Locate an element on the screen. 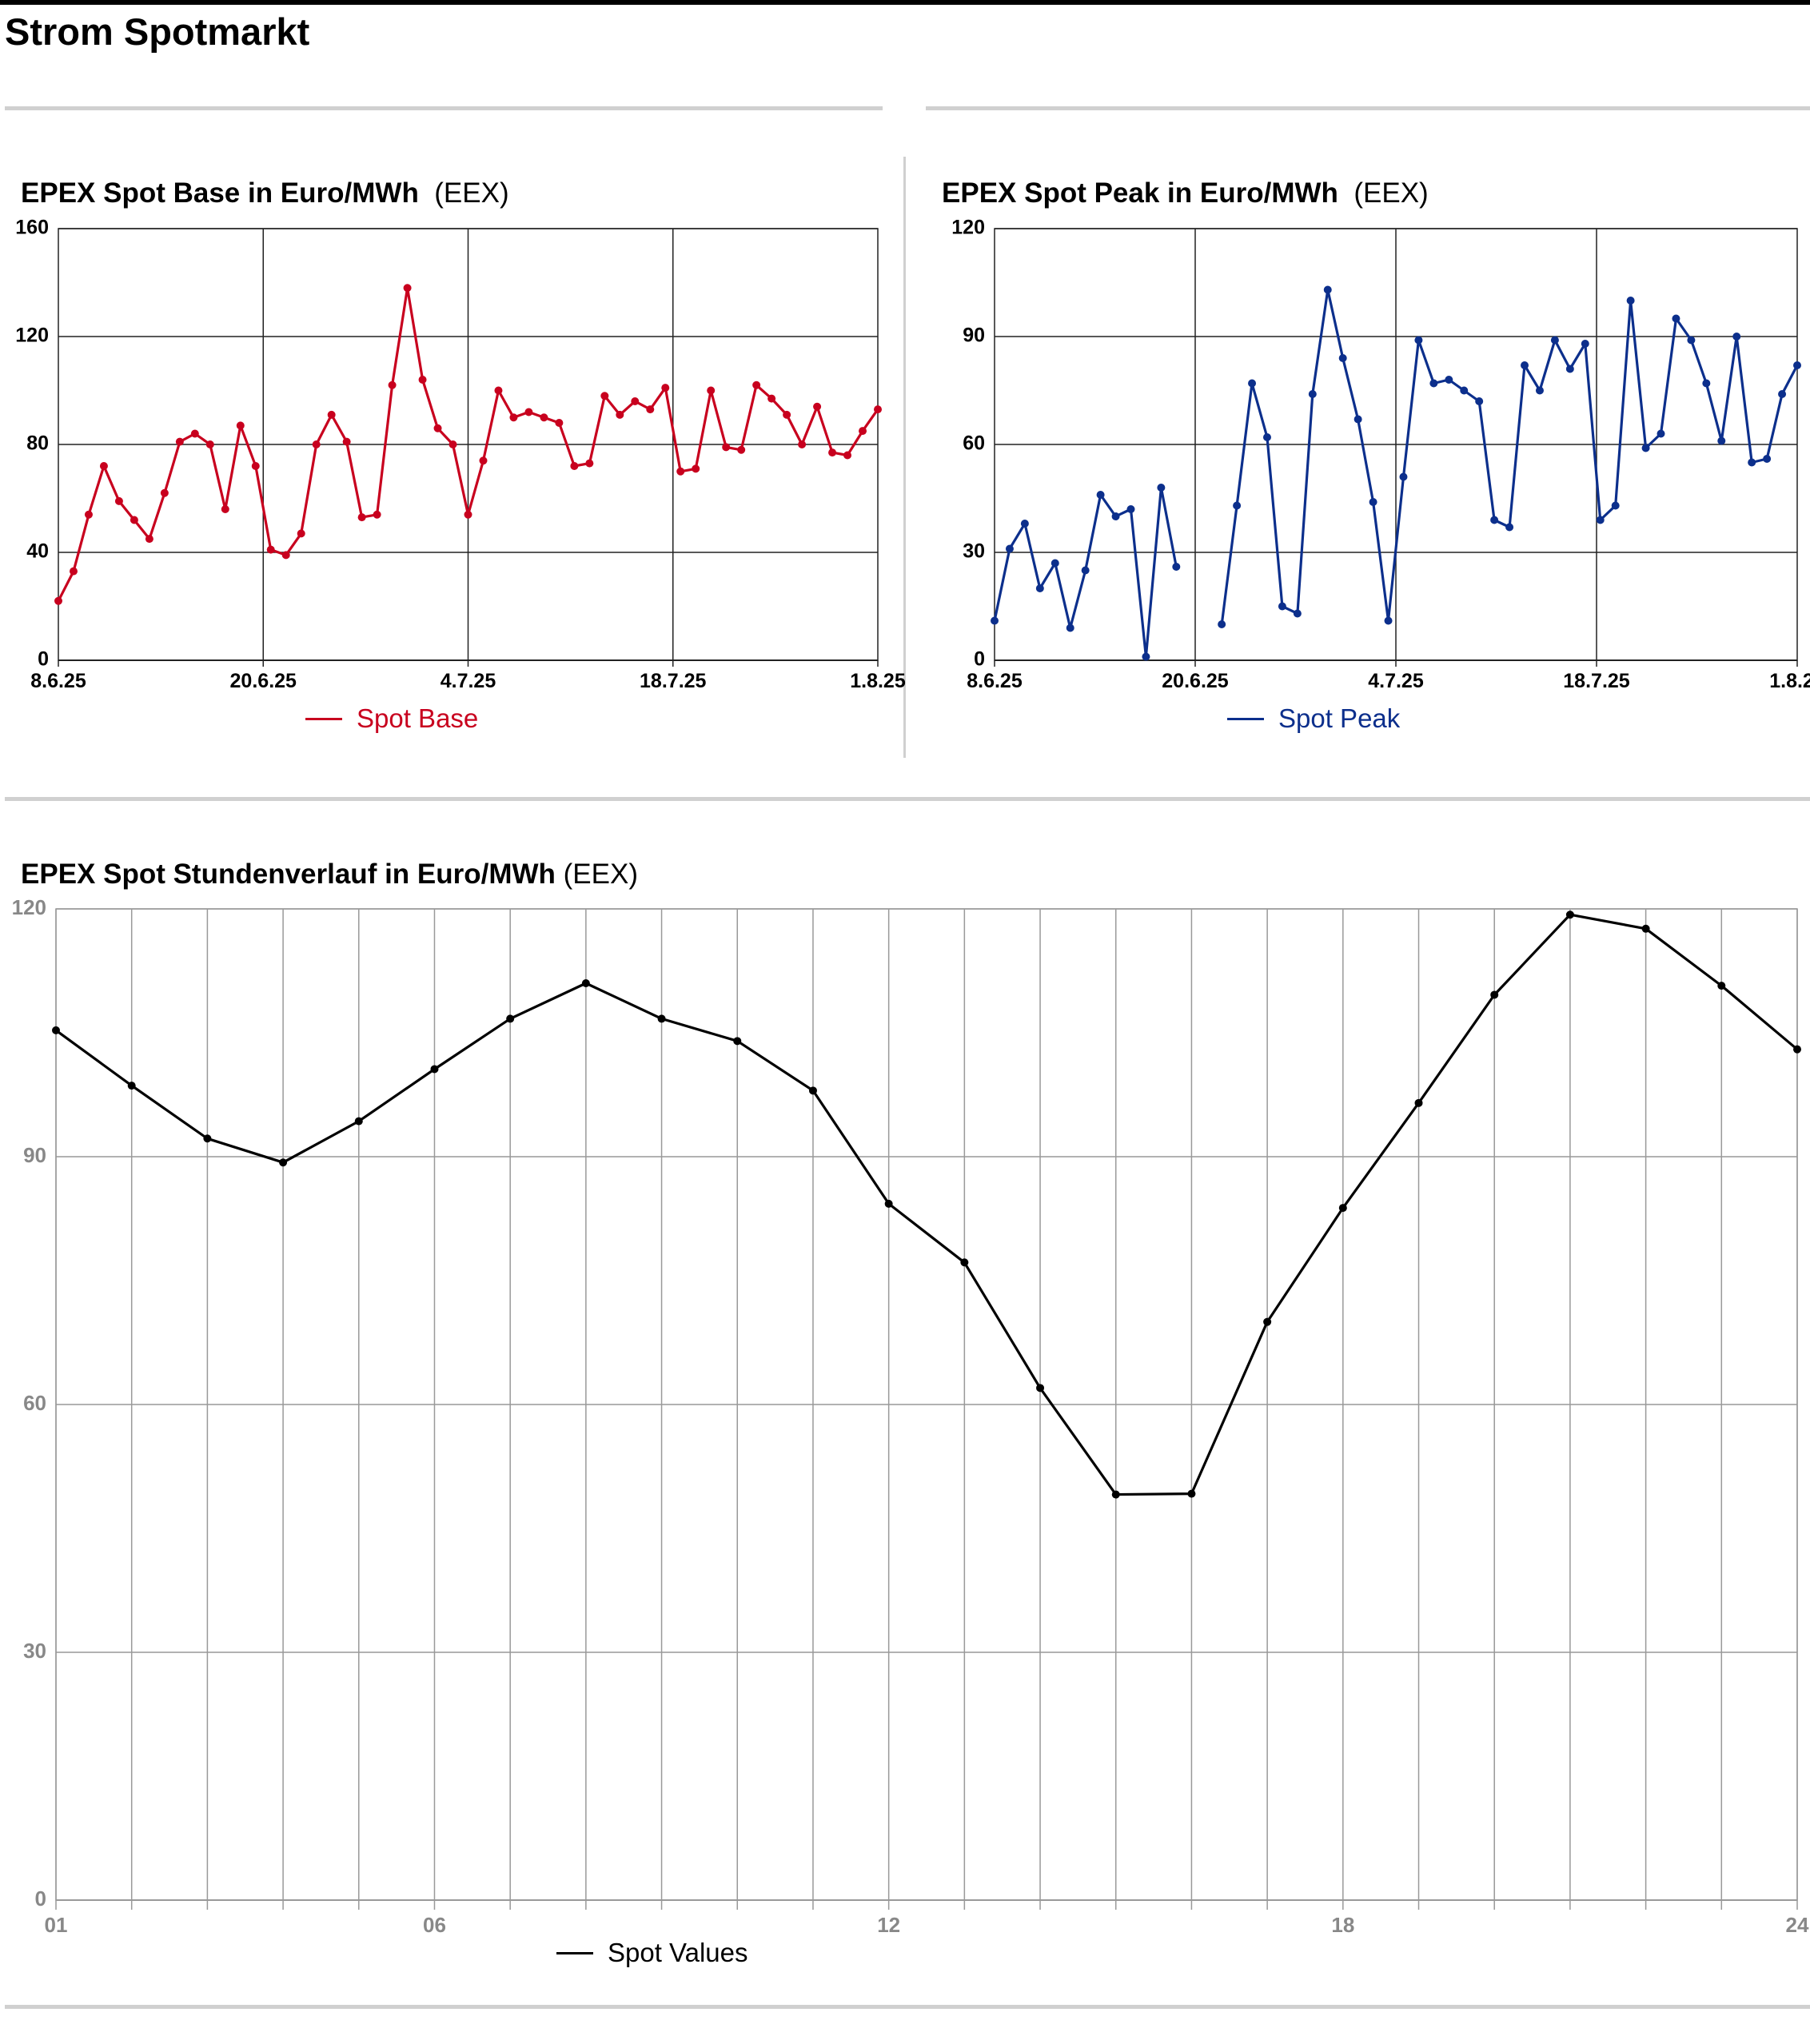  base-y-tick-label: 160 is located at coordinates (32, 228).